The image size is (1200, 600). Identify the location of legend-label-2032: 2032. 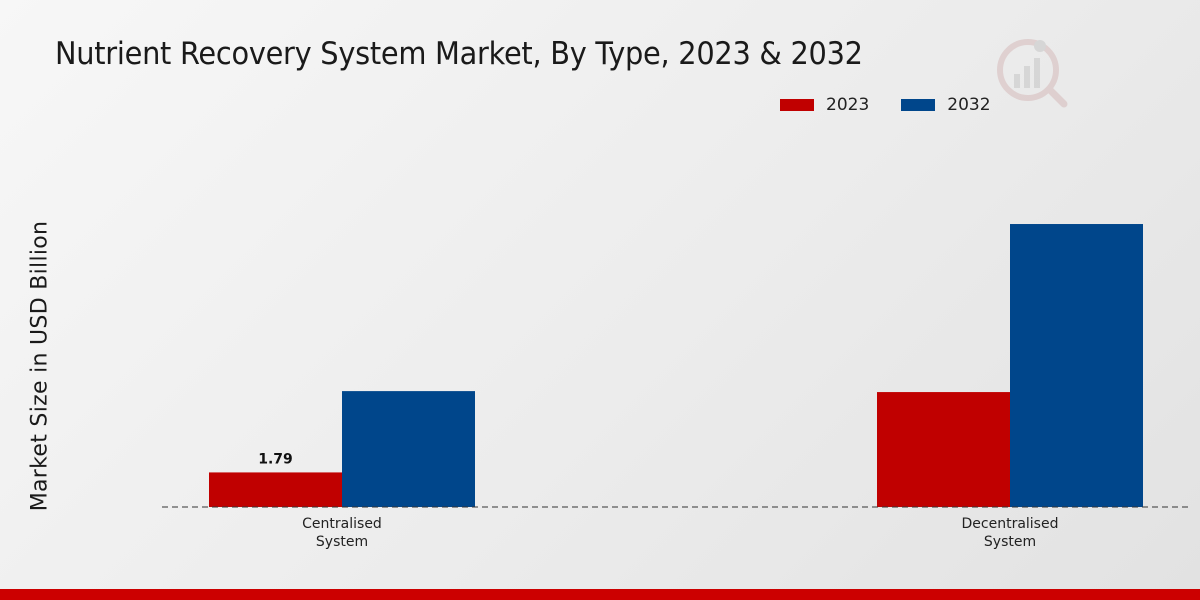
(969, 105).